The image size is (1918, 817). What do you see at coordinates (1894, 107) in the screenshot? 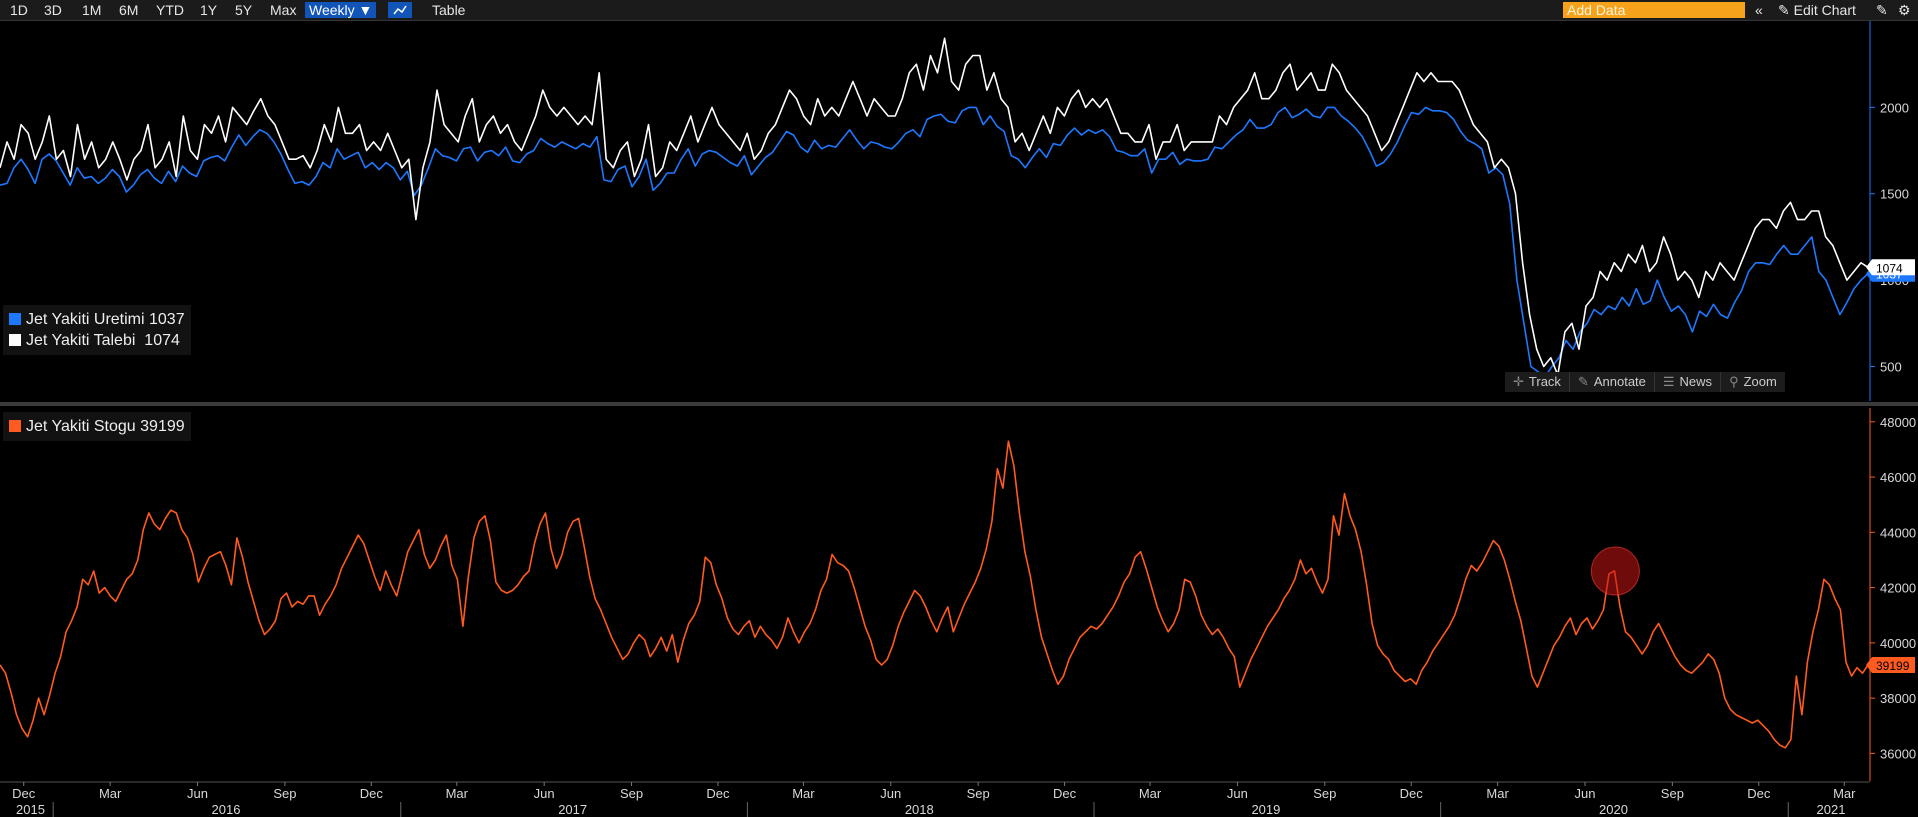
I see `upper-y-tick-label: 2000` at bounding box center [1894, 107].